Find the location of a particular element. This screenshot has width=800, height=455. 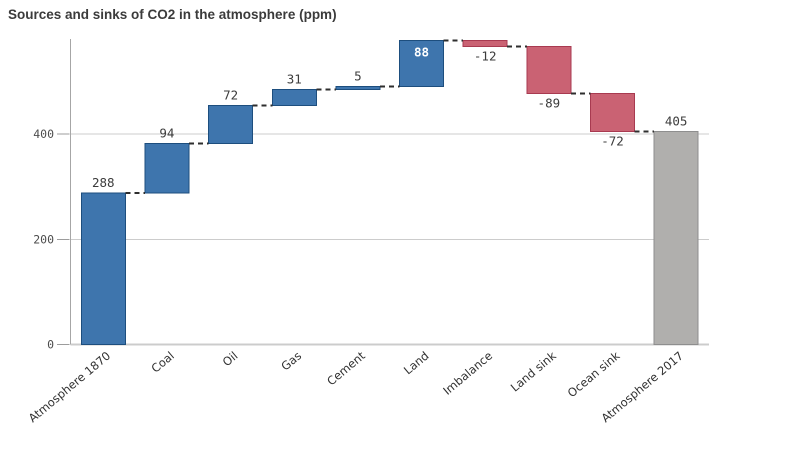

bar-land-sink is located at coordinates (549, 70).